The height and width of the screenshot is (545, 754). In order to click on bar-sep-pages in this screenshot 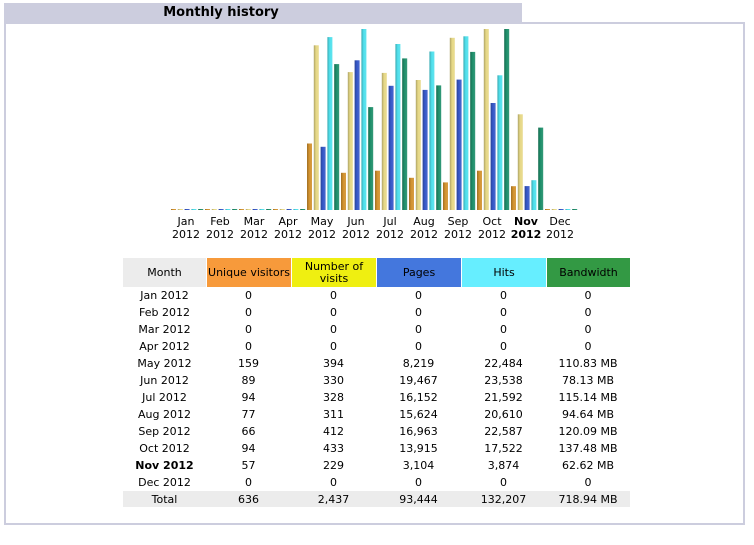, I will do `click(459, 144)`.